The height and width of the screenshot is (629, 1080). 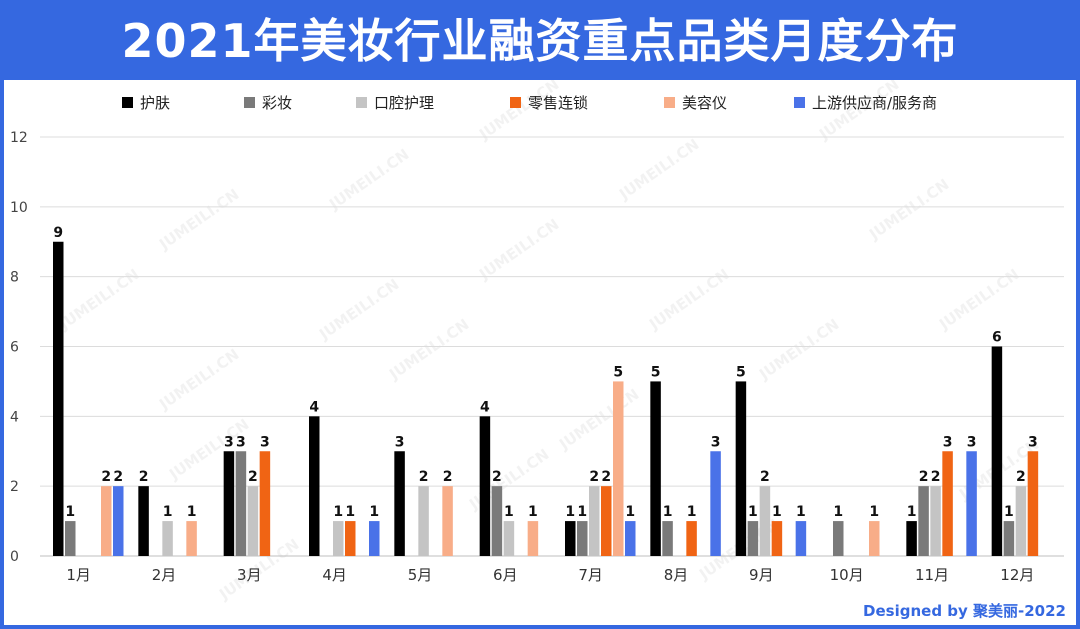 What do you see at coordinates (14, 278) in the screenshot?
I see `y-tick-label: 8` at bounding box center [14, 278].